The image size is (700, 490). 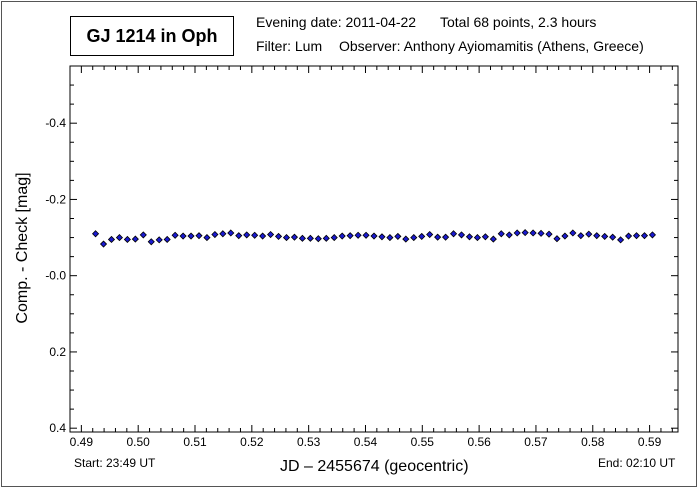 What do you see at coordinates (139, 442) in the screenshot?
I see `x-tick-label: 0.50` at bounding box center [139, 442].